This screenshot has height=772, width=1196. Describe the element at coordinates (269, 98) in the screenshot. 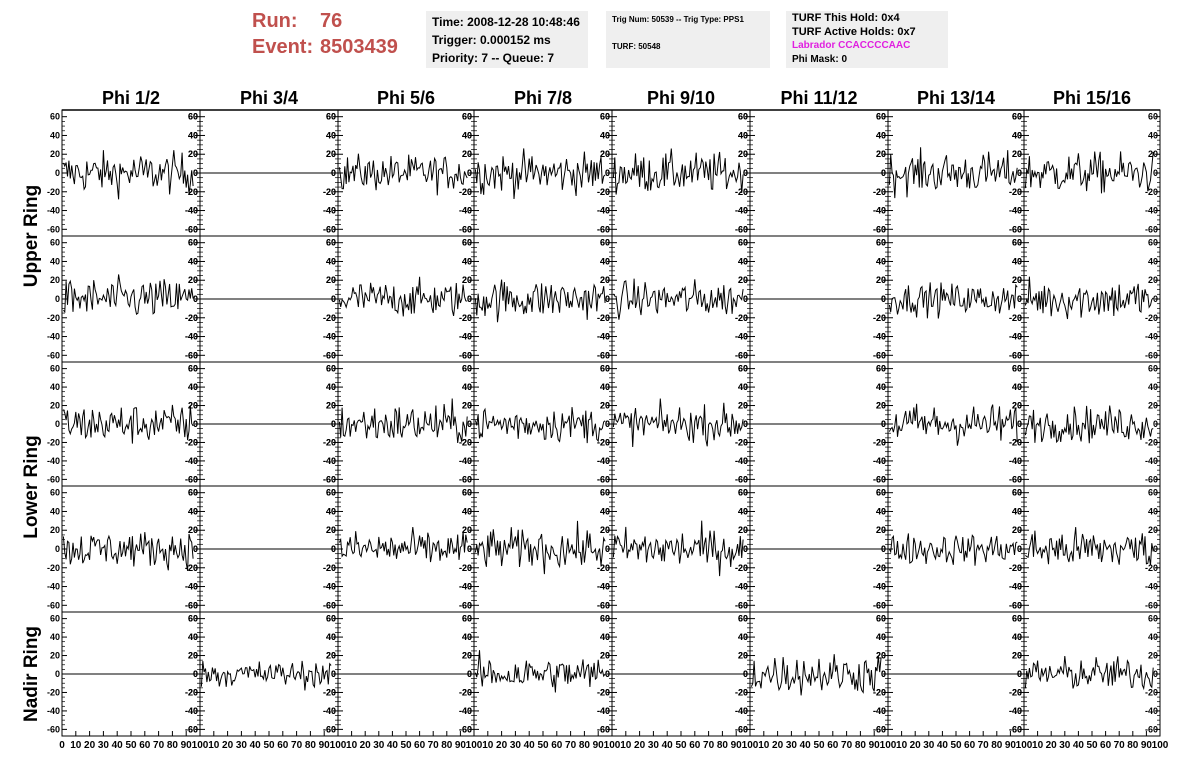

I see `column-title: Phi 3/4` at that location.